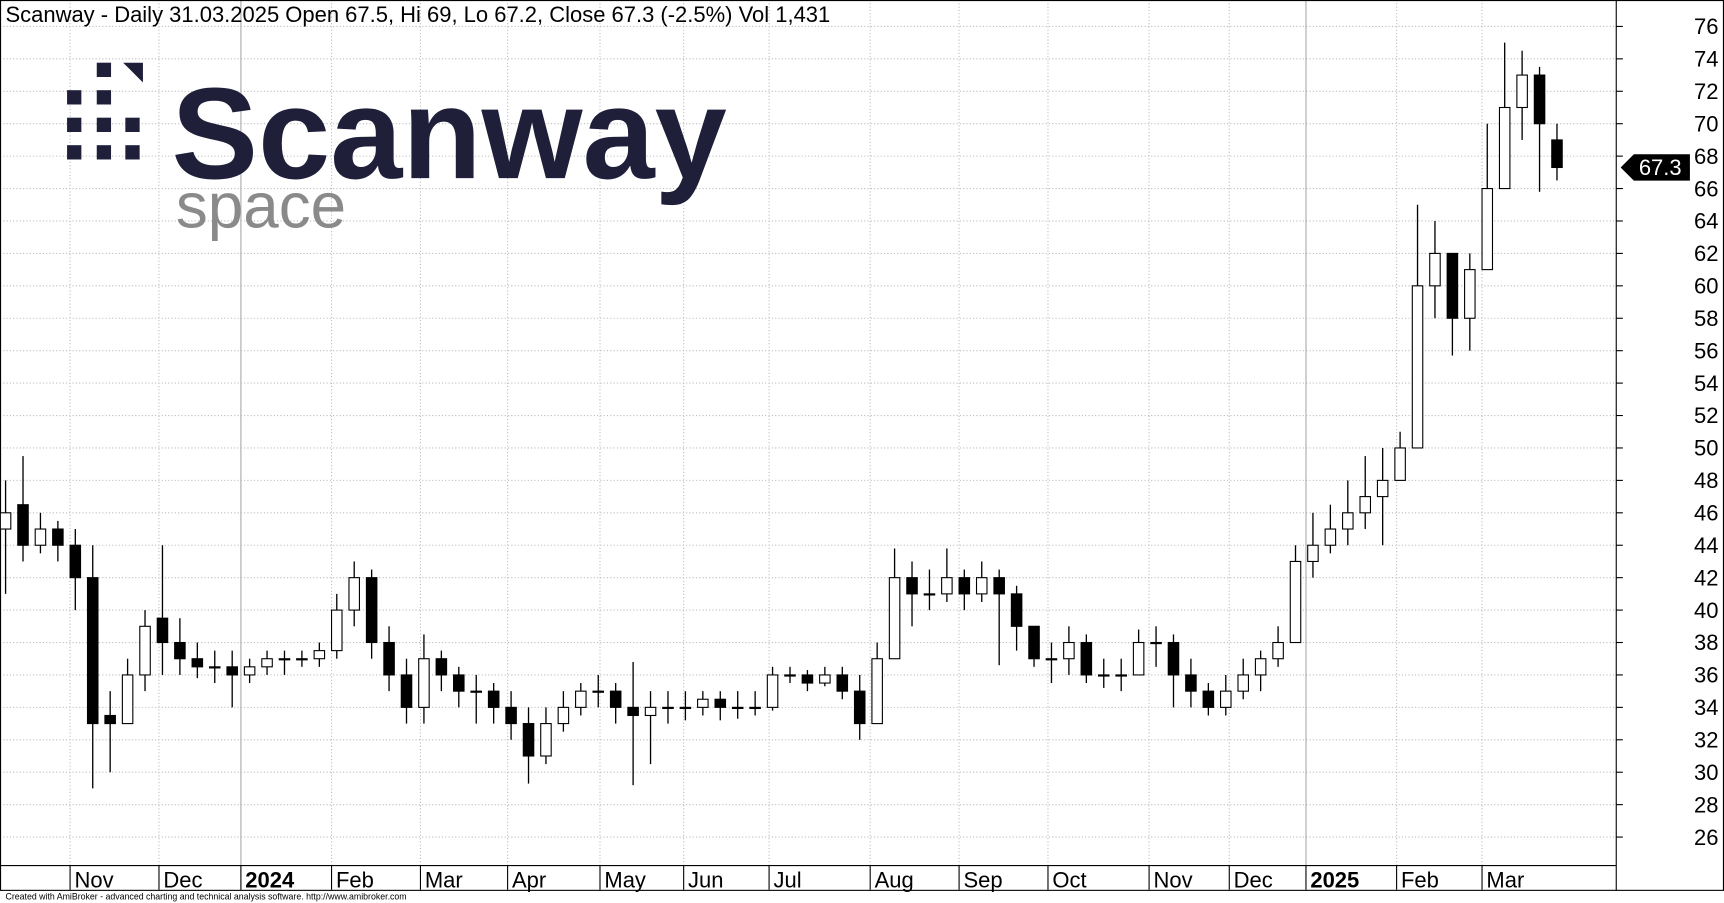 The image size is (1724, 903). What do you see at coordinates (1706, 286) in the screenshot?
I see `y-tick-label: 60` at bounding box center [1706, 286].